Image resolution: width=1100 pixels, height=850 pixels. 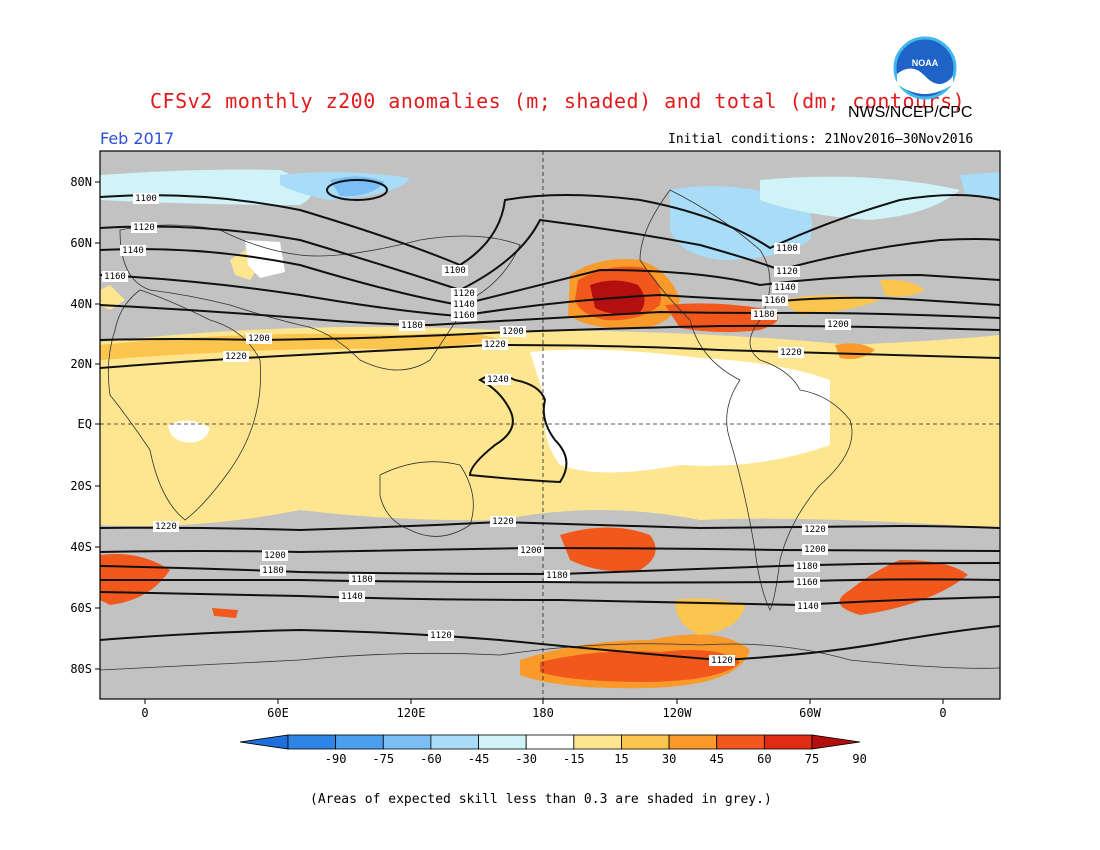 I want to click on colorbar-label: -75, so click(x=383, y=759).